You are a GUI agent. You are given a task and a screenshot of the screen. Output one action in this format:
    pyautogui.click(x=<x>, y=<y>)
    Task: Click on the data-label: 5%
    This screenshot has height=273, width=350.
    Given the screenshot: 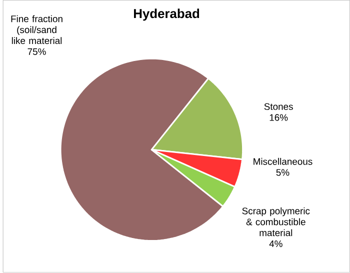 What is the action you would take?
    pyautogui.click(x=283, y=172)
    